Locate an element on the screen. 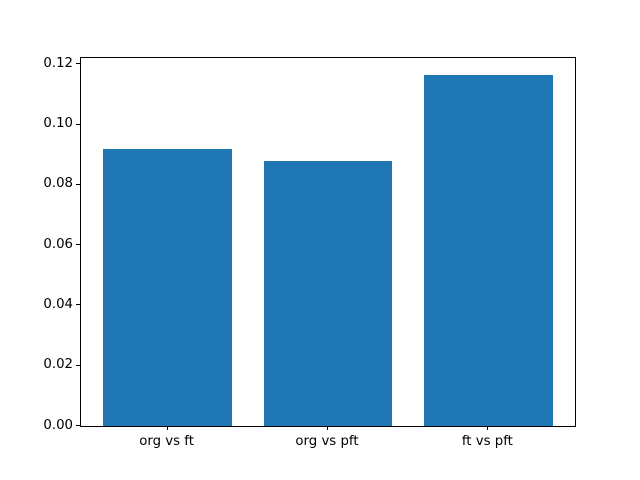  x-tick-label: org vs ft is located at coordinates (166, 441).